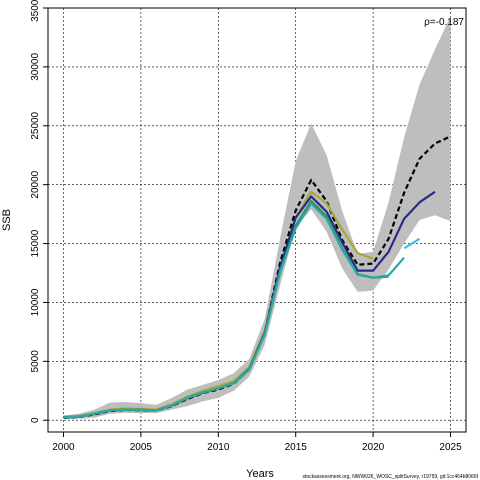 This screenshot has width=480, height=480. Describe the element at coordinates (35, 67) in the screenshot. I see `y-tick-label: 30000` at that location.